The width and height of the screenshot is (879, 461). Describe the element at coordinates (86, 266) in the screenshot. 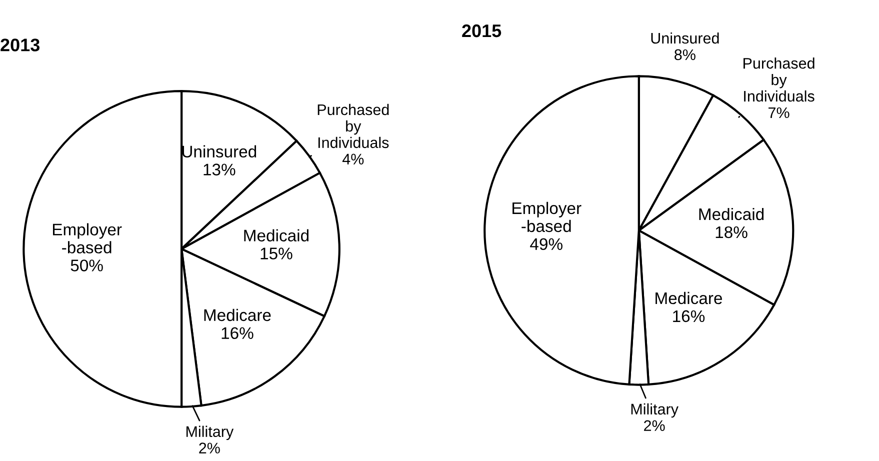

I see `data-label: 50%` at that location.